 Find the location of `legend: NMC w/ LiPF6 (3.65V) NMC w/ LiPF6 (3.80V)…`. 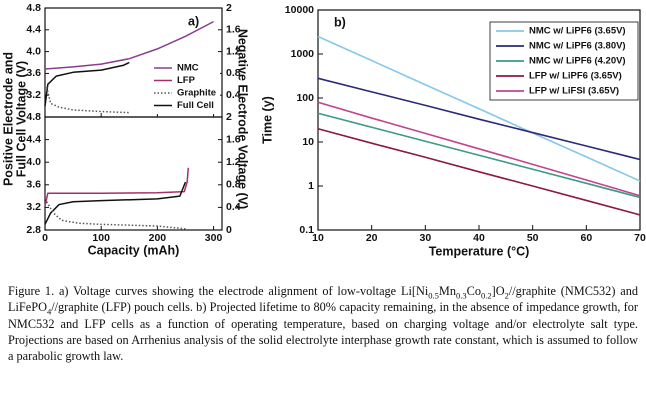

legend: NMC w/ LiPF6 (3.65V) NMC w/ LiPF6 (3.80V)… is located at coordinates (564, 61).